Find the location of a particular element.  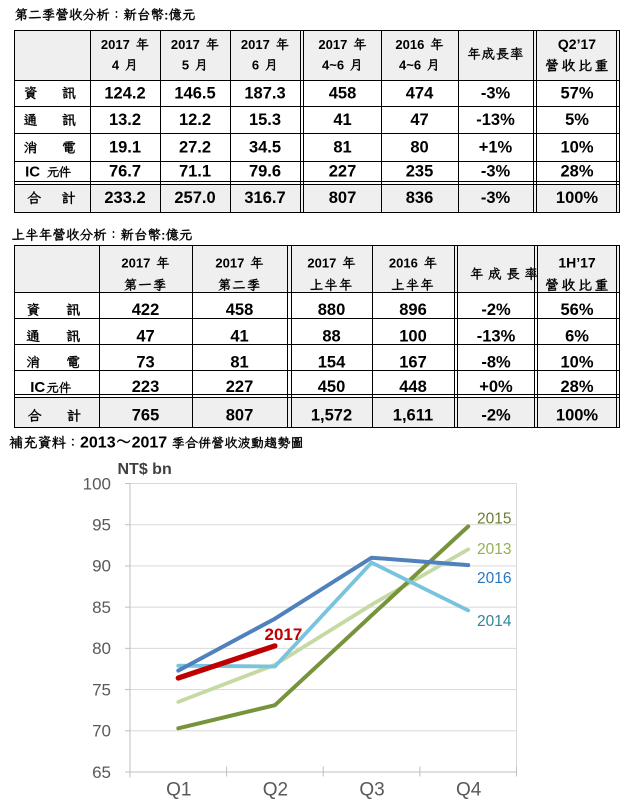

svg-text: 15.3 is located at coordinates (265, 120).